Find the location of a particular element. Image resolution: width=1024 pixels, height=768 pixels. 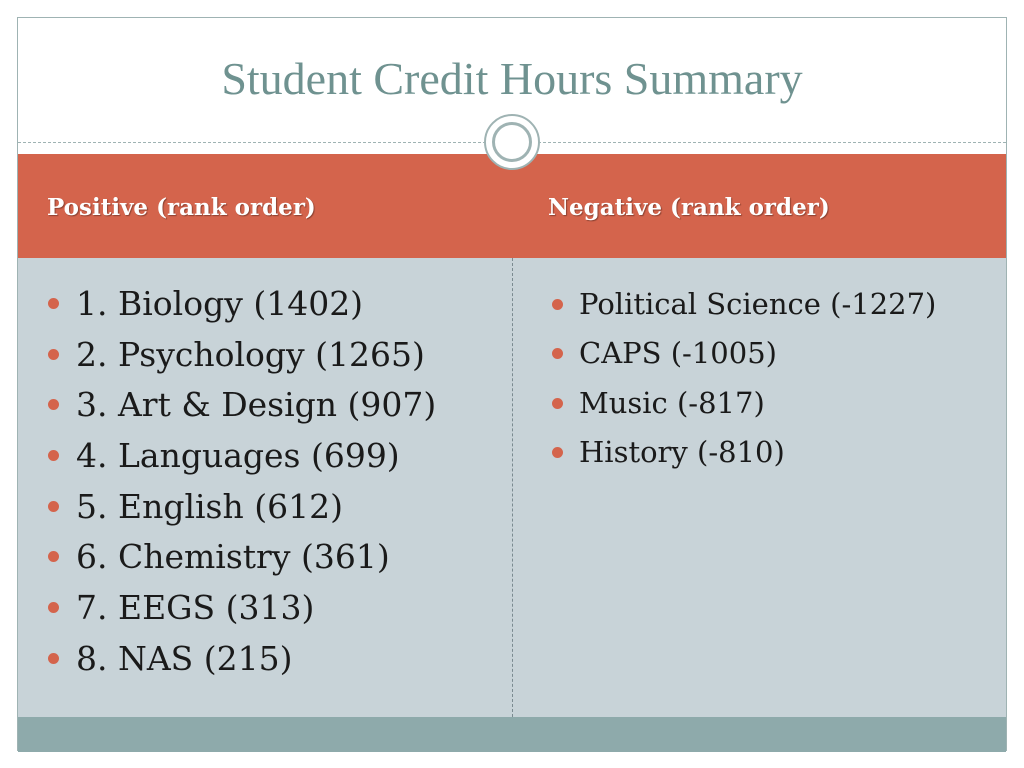

column-divider is located at coordinates (512, 487).